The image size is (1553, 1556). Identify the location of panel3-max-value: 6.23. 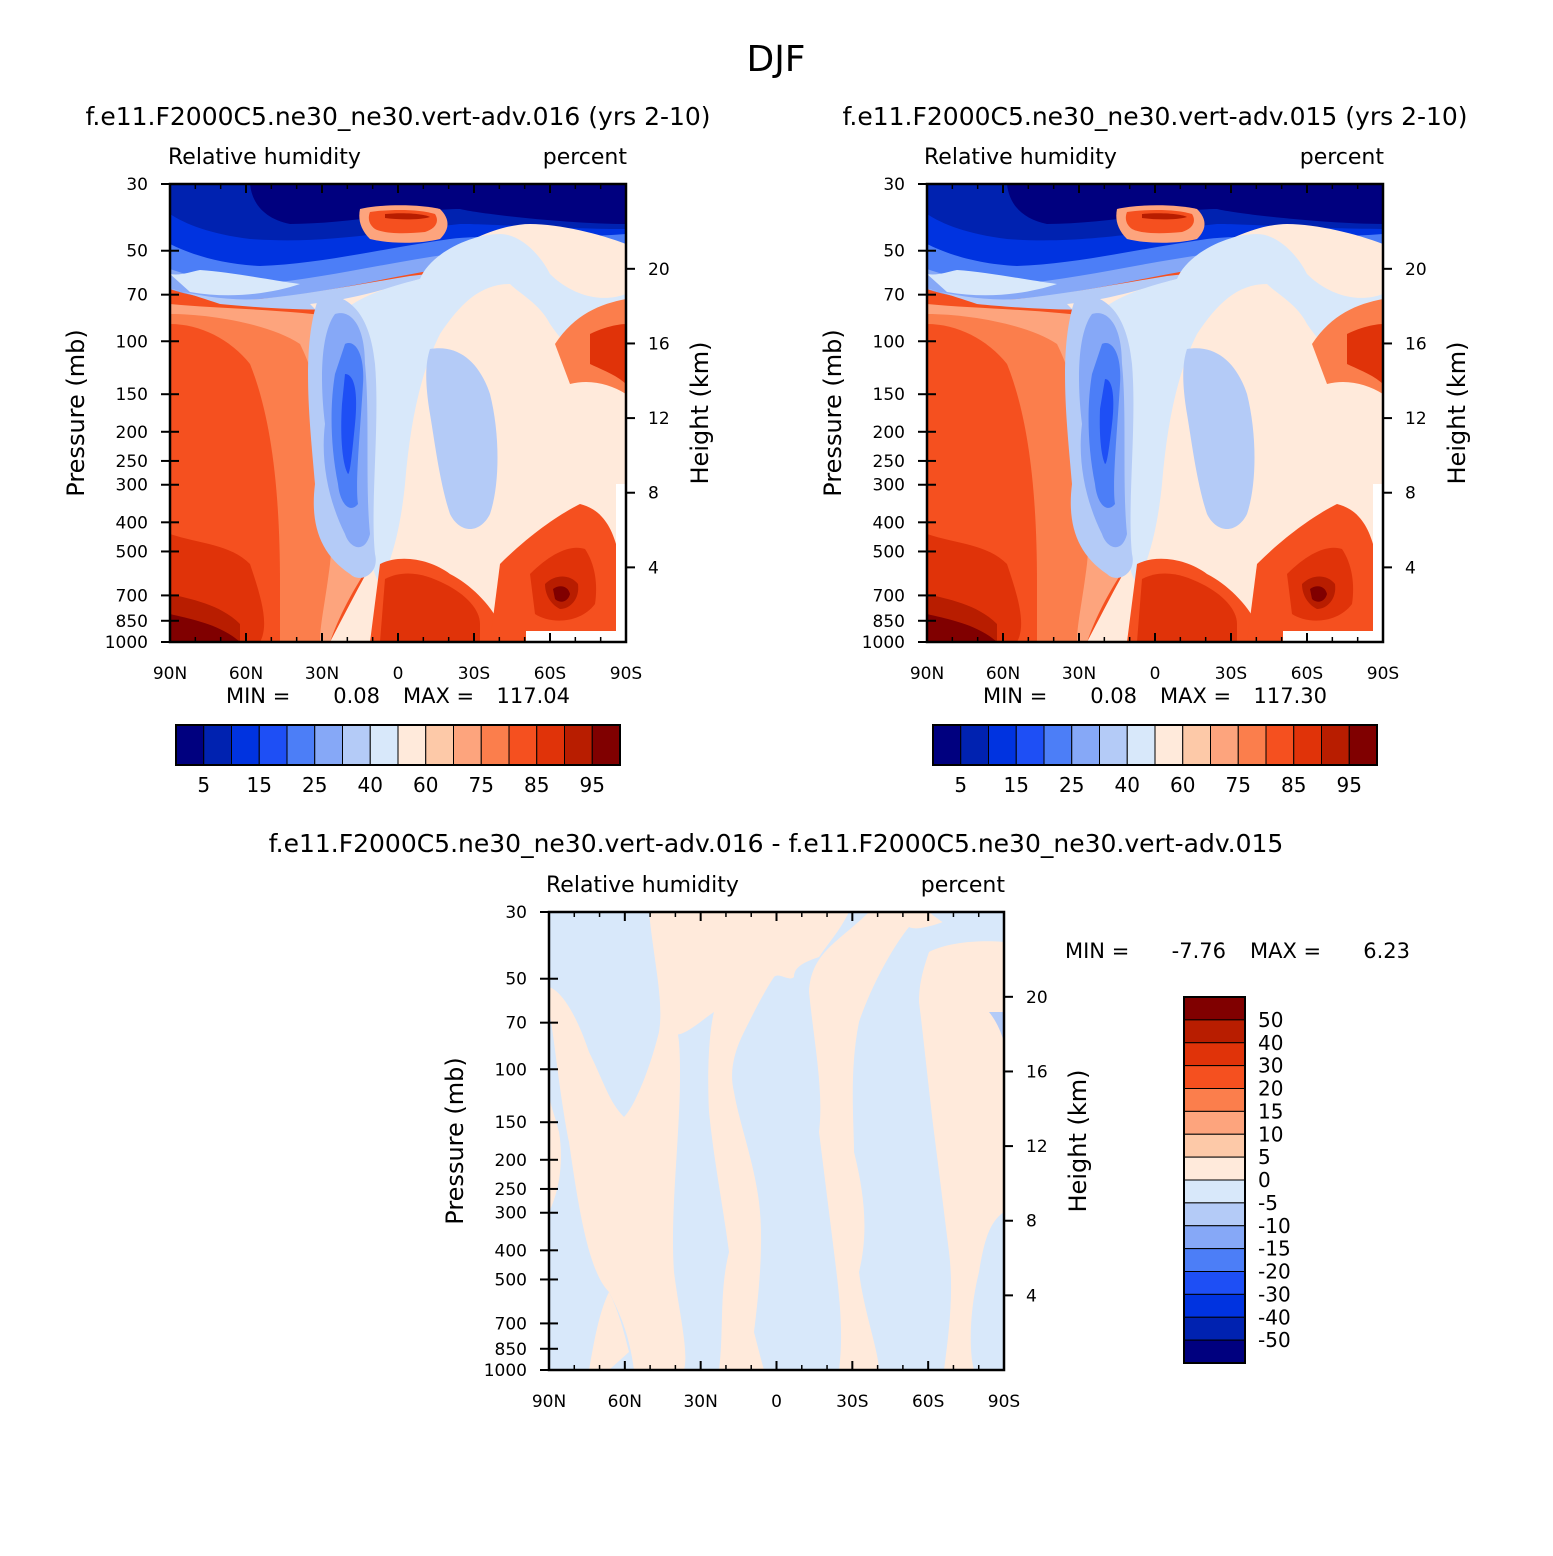
(1386, 951).